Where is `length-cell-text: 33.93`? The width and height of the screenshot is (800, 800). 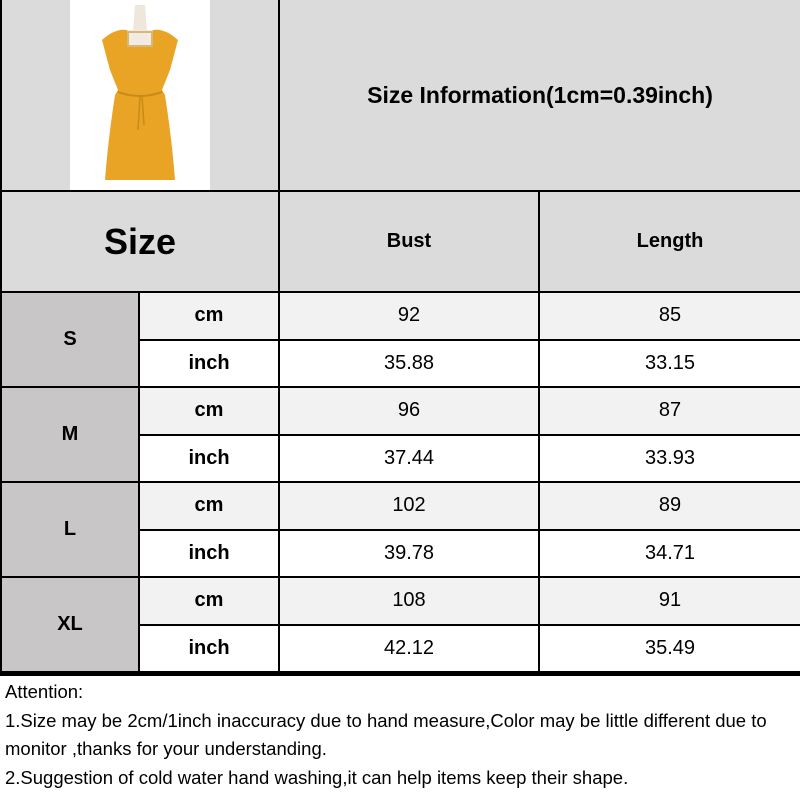
length-cell-text: 33.93 is located at coordinates (670, 457).